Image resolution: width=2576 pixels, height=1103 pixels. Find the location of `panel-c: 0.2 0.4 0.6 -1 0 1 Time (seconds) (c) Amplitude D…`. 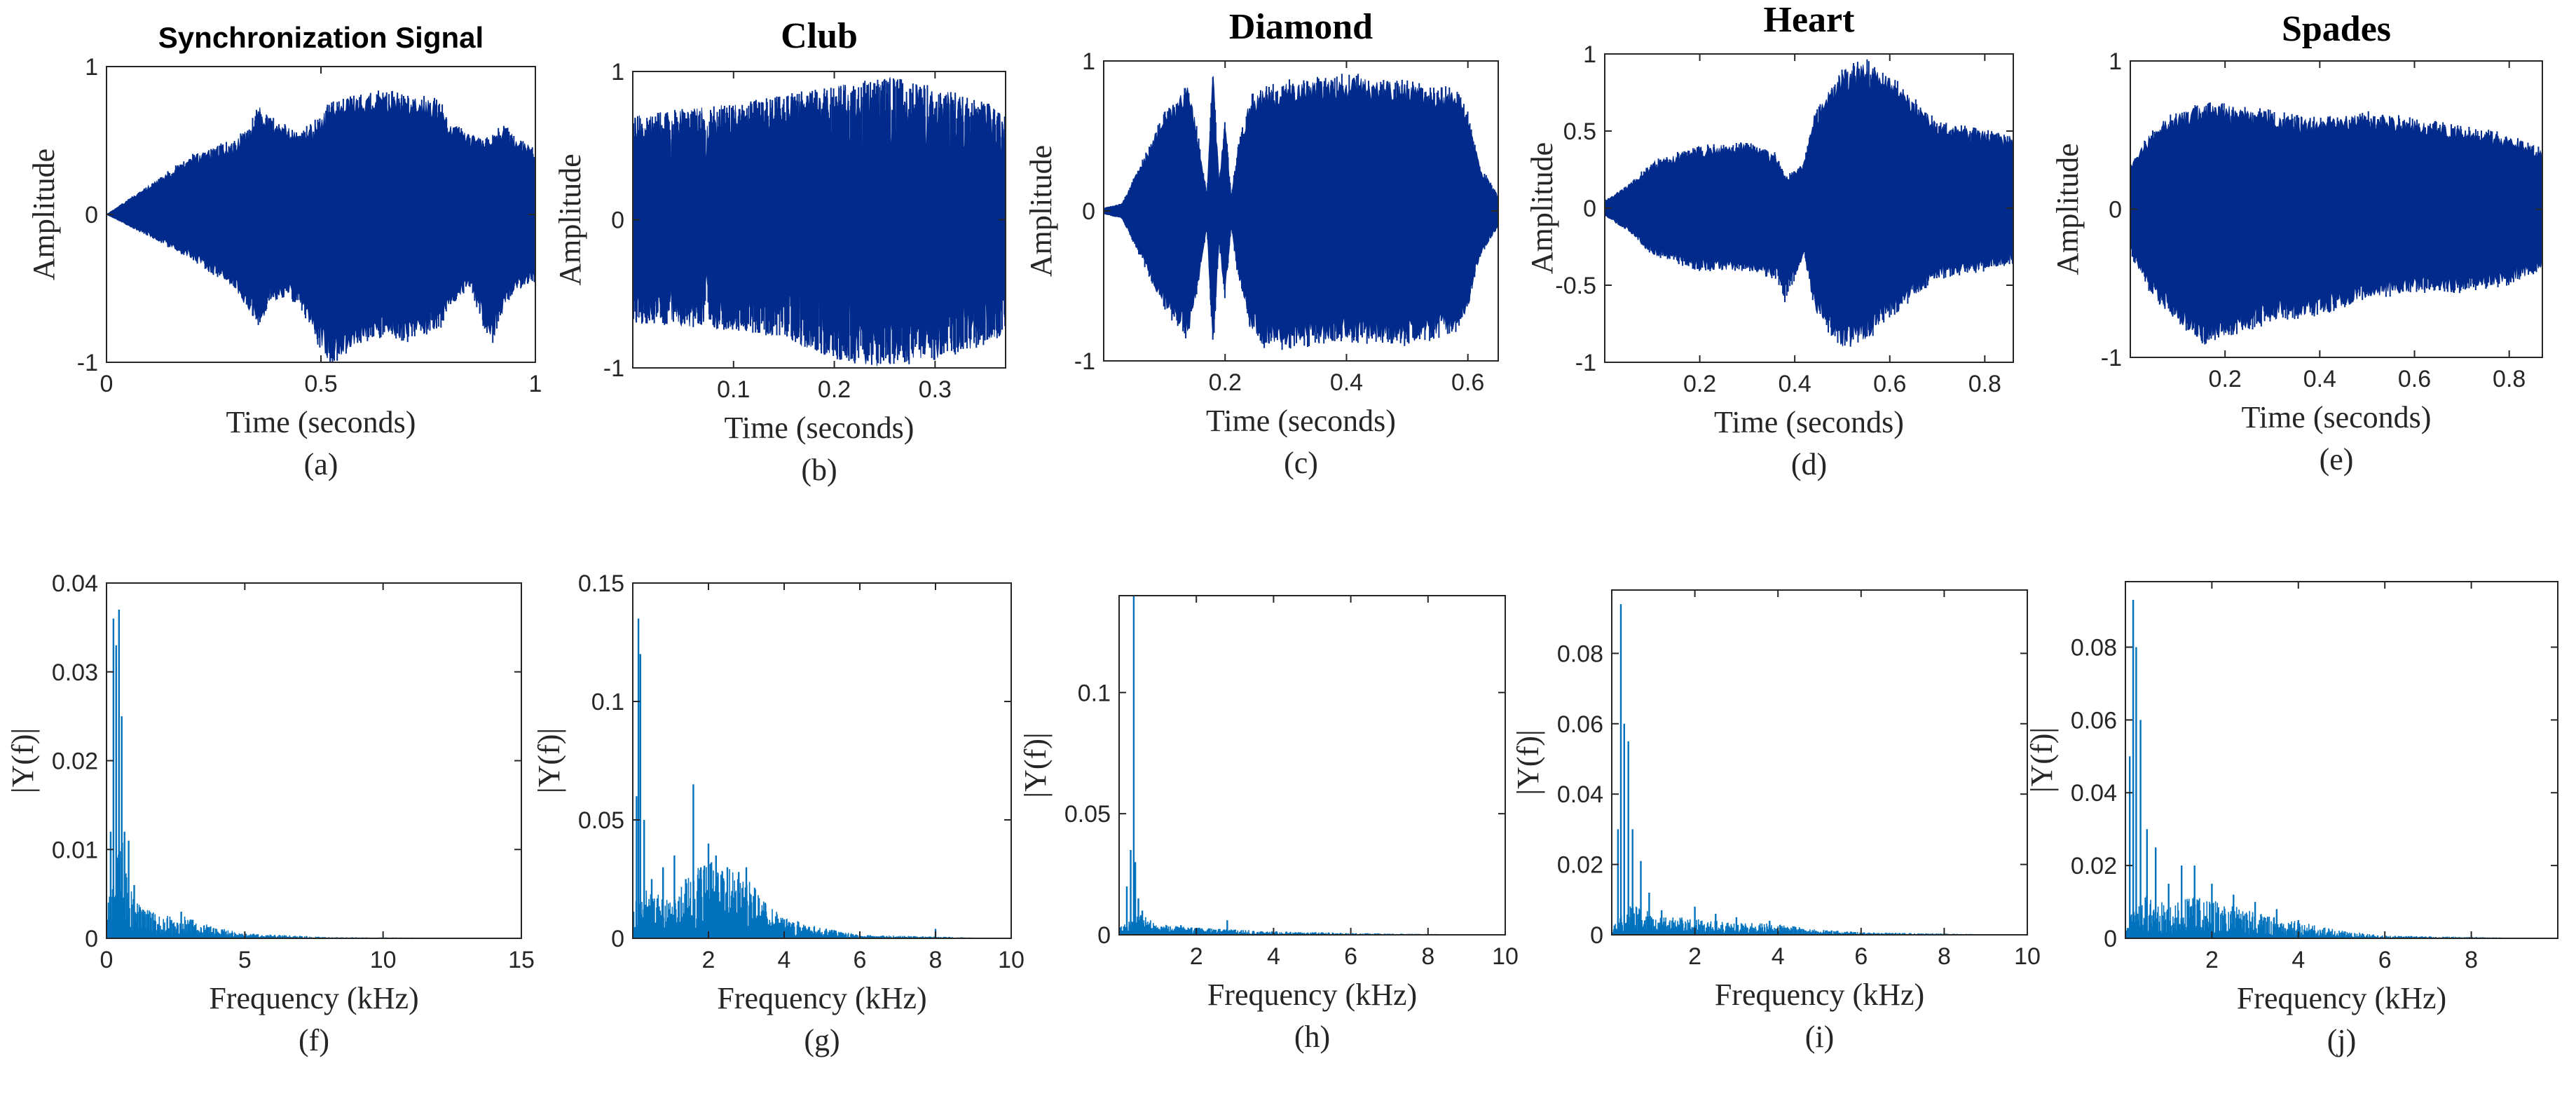

panel-c: 0.2 0.4 0.6 -1 0 1 Time (seconds) (c) Amplitude D… is located at coordinates (1262, 243).